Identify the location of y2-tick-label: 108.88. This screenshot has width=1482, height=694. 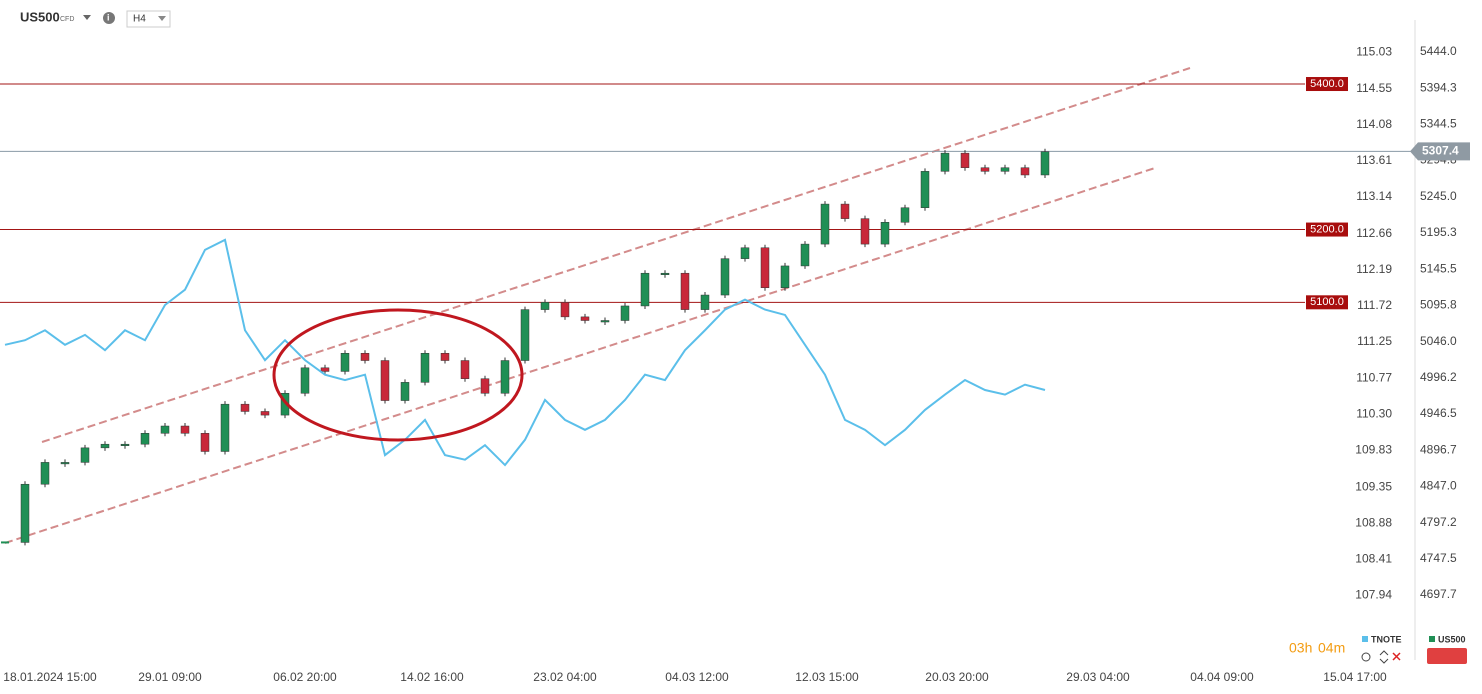
(1373, 522).